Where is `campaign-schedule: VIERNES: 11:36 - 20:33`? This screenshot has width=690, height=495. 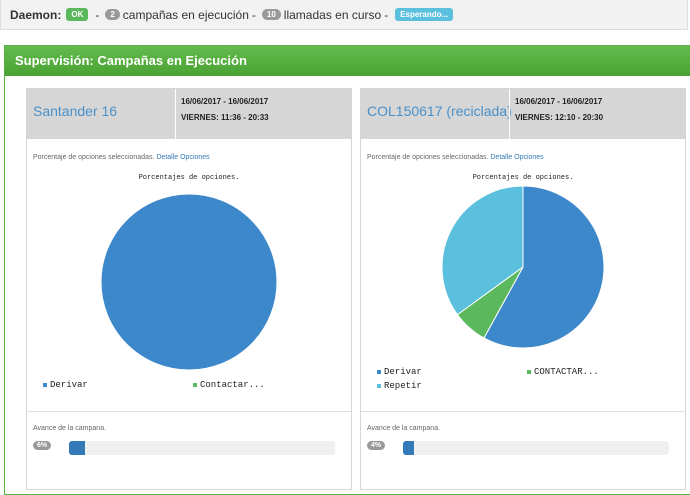 campaign-schedule: VIERNES: 11:36 - 20:33 is located at coordinates (225, 117).